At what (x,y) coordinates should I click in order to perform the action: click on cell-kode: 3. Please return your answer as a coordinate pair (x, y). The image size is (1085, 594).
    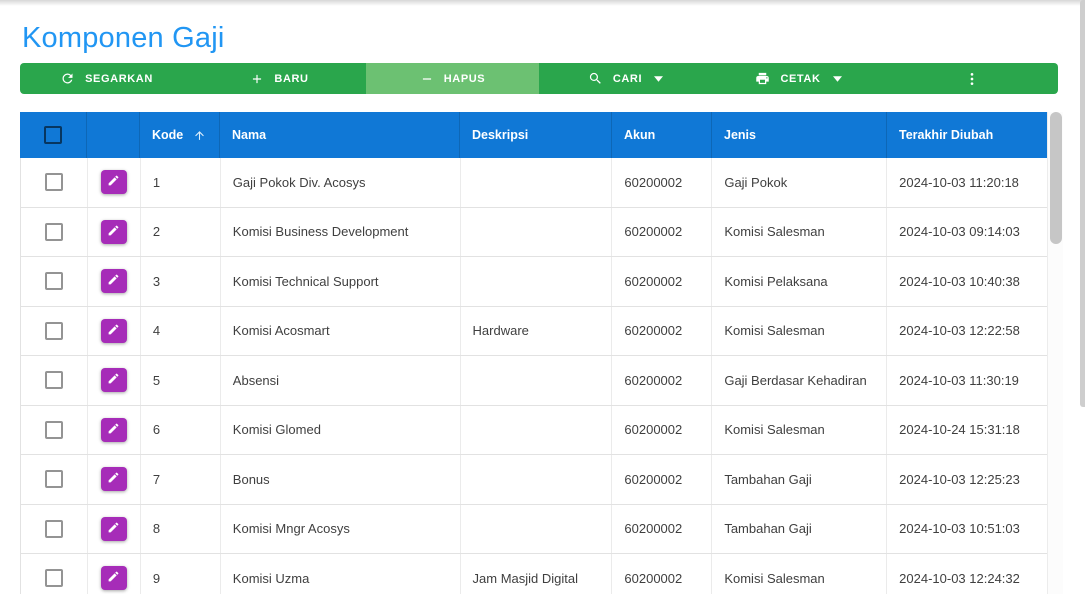
    Looking at the image, I should click on (181, 281).